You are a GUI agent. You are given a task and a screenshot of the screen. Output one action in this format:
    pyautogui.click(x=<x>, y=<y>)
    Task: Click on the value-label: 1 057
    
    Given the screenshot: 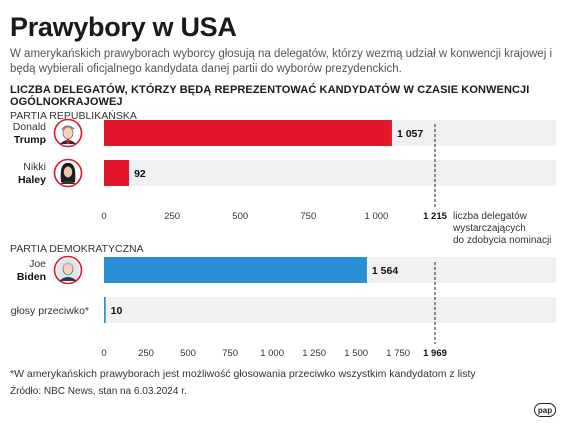 What is the action you would take?
    pyautogui.click(x=410, y=134)
    